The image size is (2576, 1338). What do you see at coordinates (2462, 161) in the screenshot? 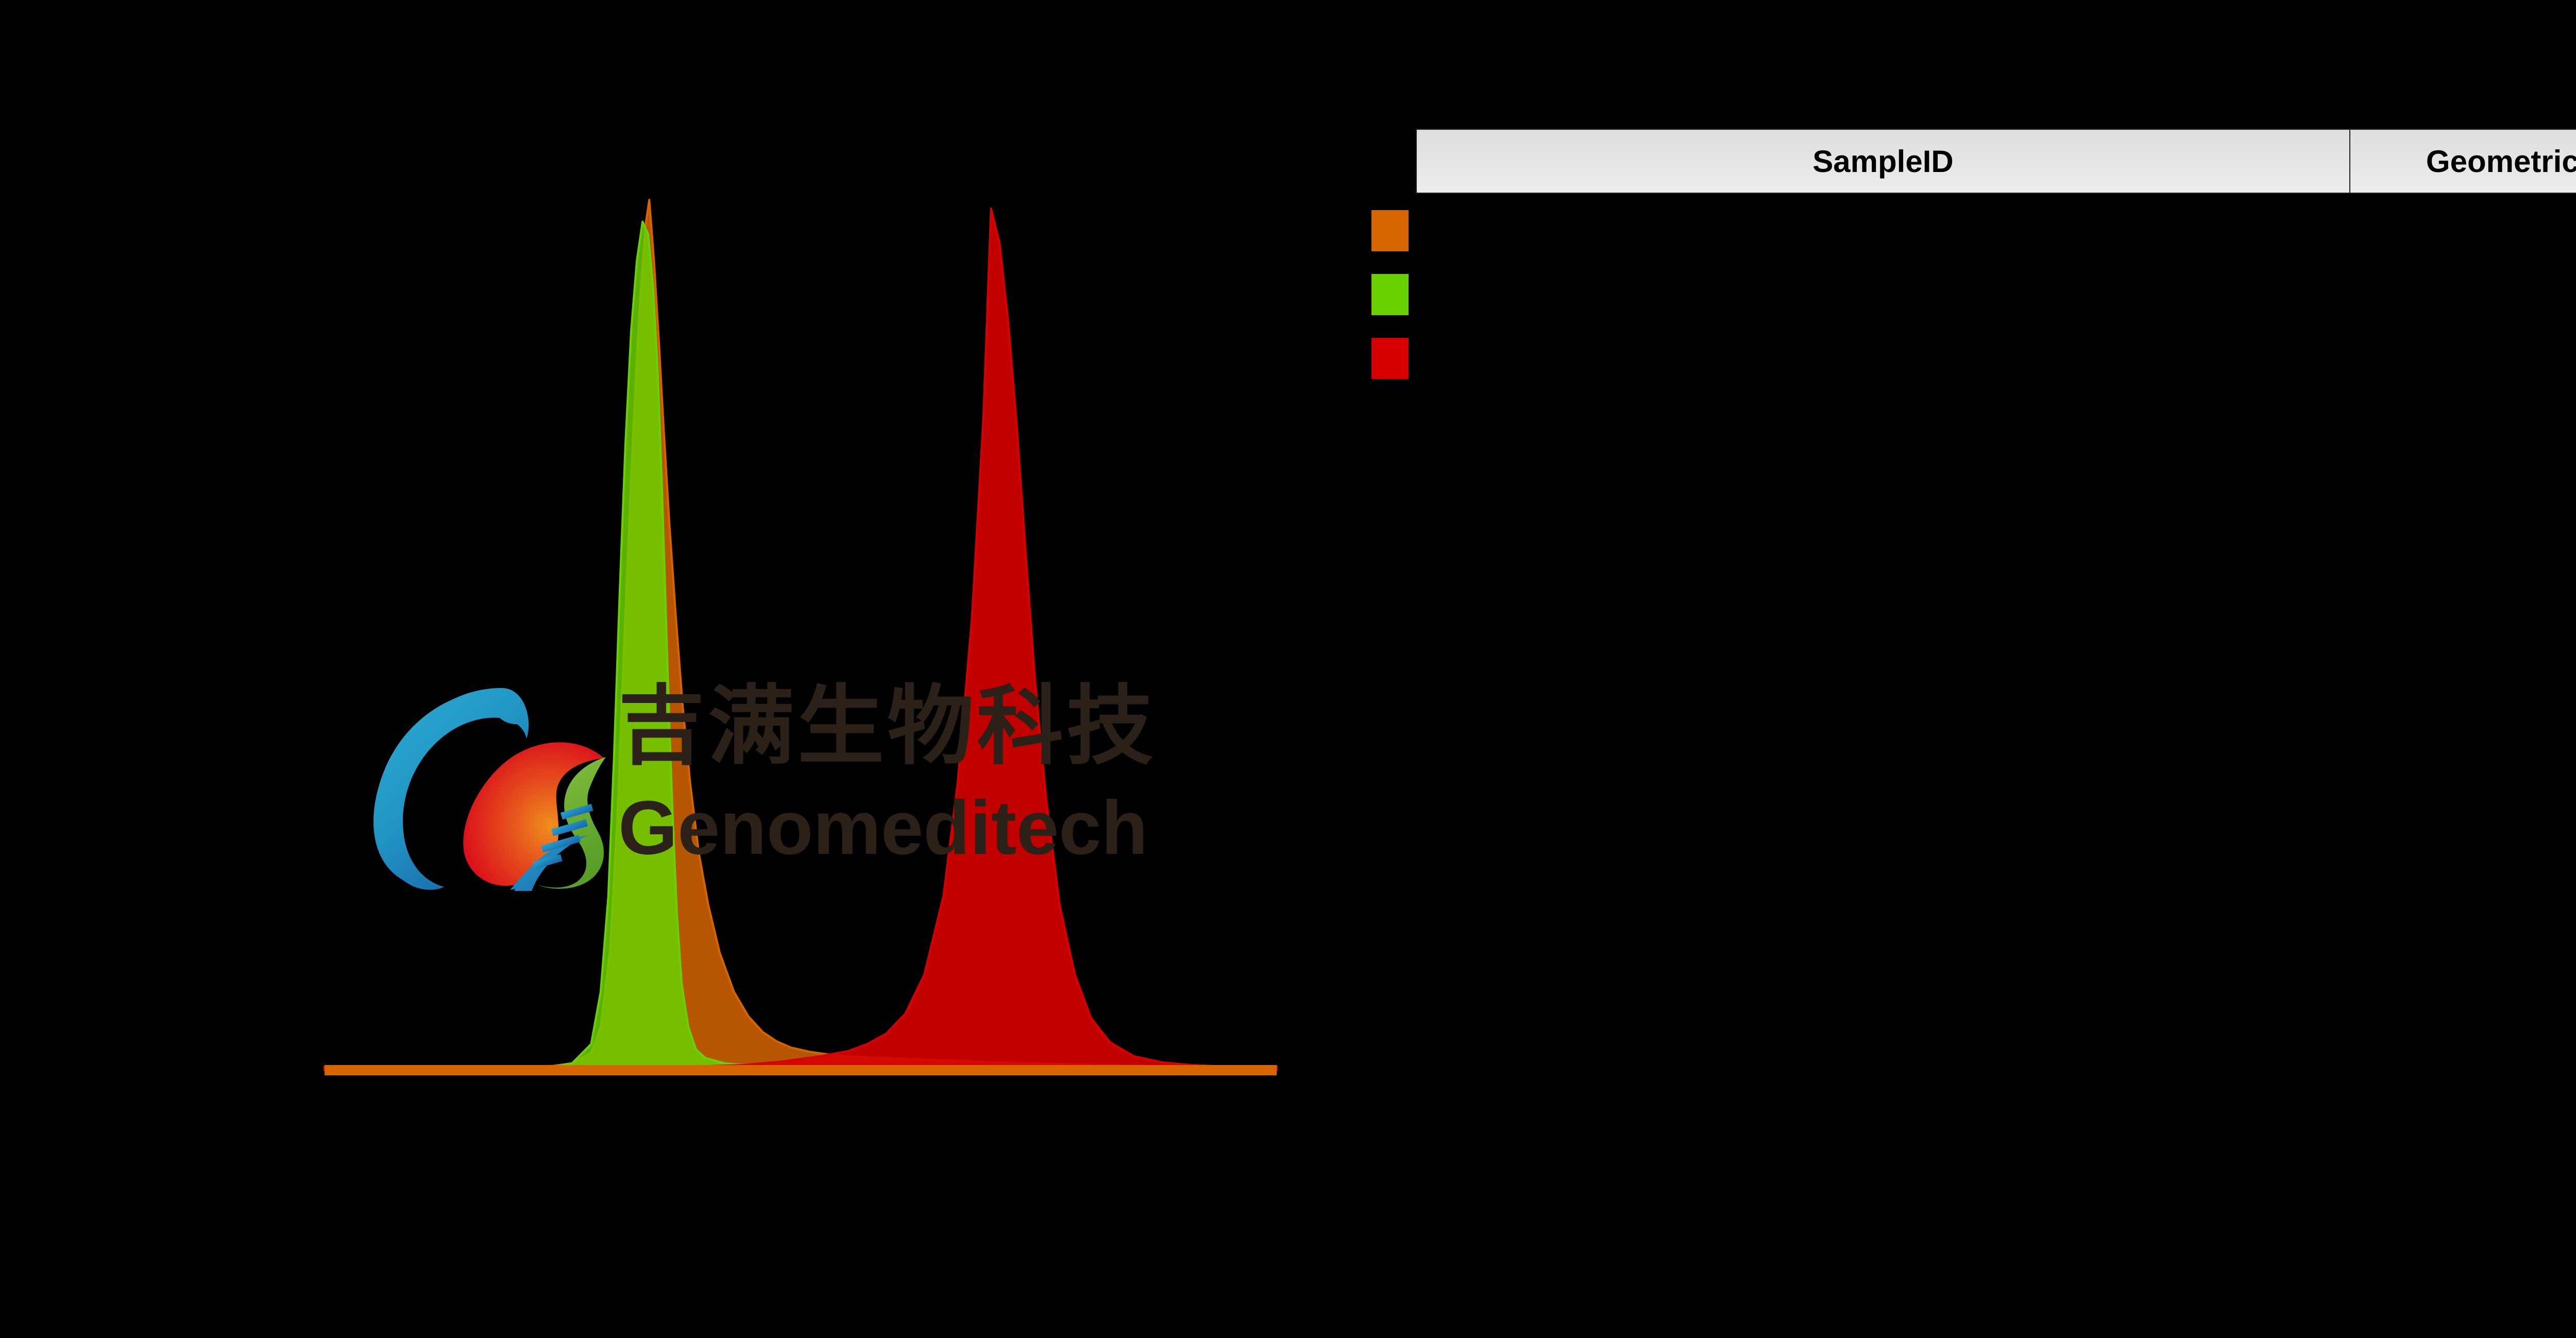
I see `column-header-geometric-mean: Geometric Mean : FL11-H` at bounding box center [2462, 161].